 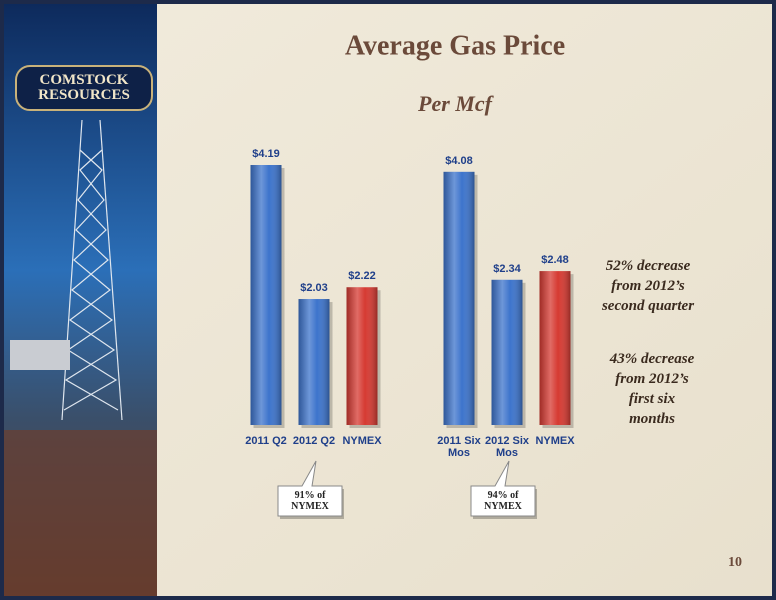 I want to click on slide-subtitle: Per Mcf, so click(x=456, y=103).